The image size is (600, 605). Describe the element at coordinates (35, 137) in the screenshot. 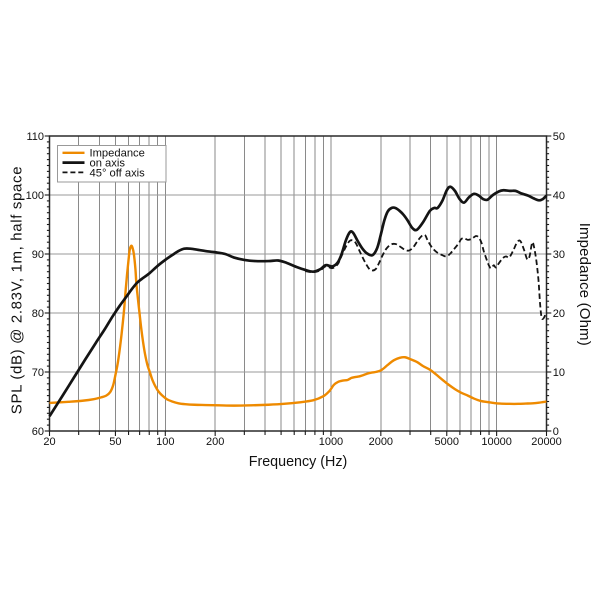

I see `svg-text: 110` at that location.